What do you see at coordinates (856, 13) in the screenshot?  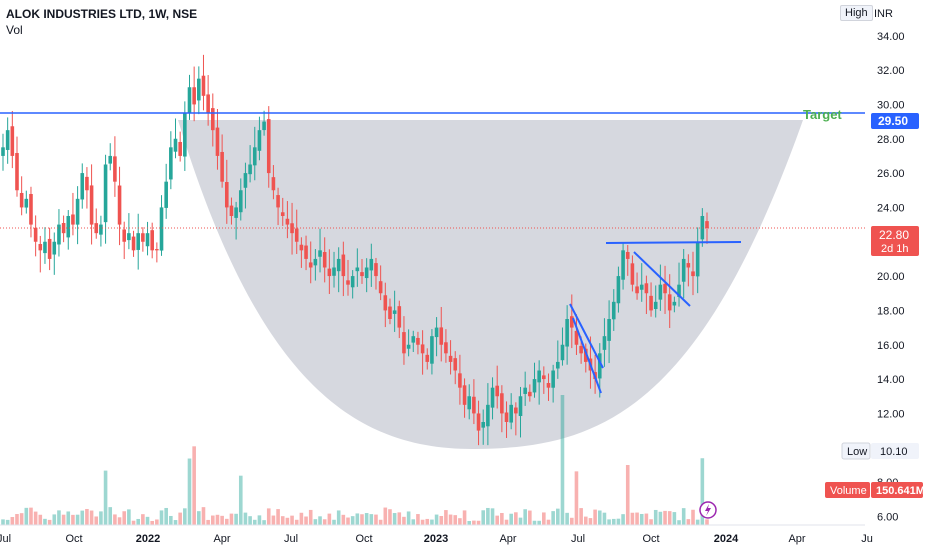 I see `high-button: High` at bounding box center [856, 13].